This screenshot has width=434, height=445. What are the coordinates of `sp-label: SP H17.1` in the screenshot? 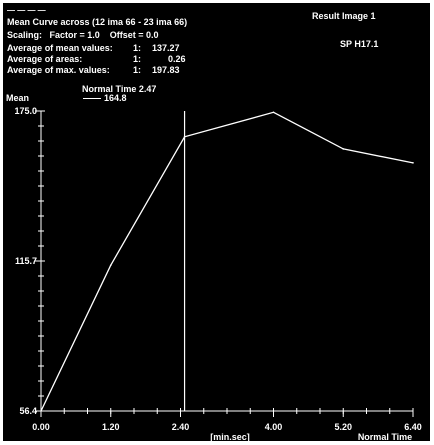 It's located at (359, 44).